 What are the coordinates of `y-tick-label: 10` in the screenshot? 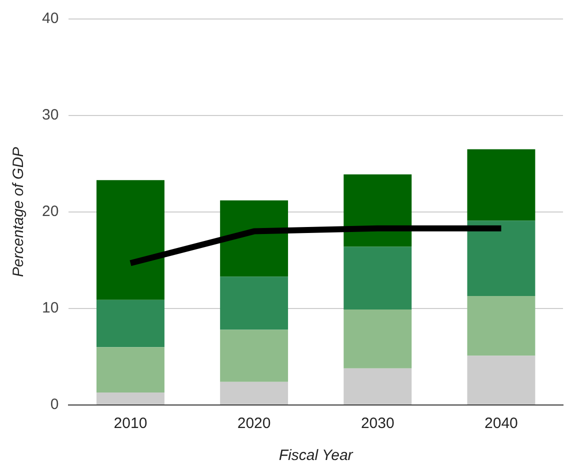 It's located at (50, 308).